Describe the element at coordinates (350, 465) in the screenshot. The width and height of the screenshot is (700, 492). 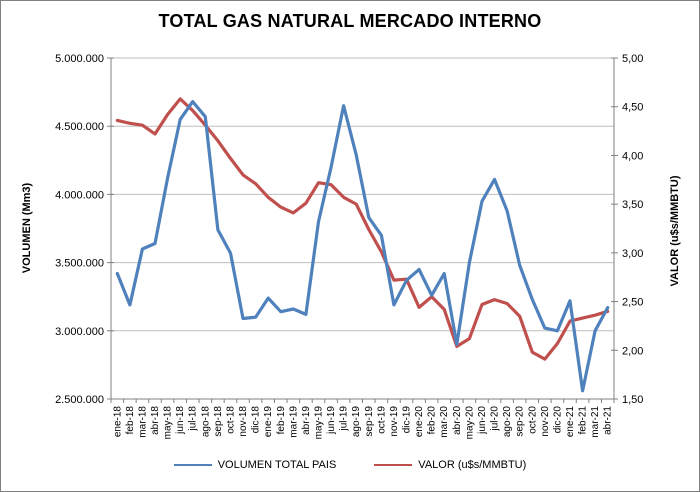
I see `chart-legend: VOLUMEN TOTAL PAIS VALOR (u$s/MMBTU)` at that location.